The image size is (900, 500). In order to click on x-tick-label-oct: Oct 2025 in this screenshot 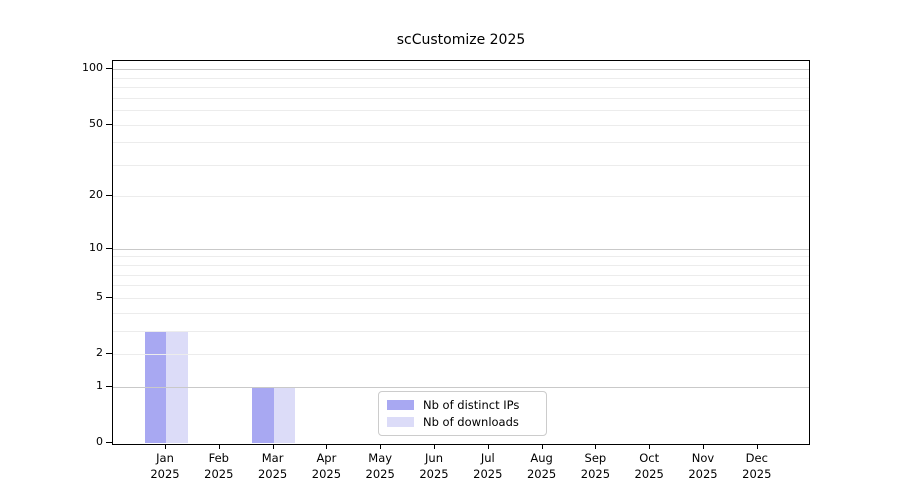, I will do `click(649, 466)`.